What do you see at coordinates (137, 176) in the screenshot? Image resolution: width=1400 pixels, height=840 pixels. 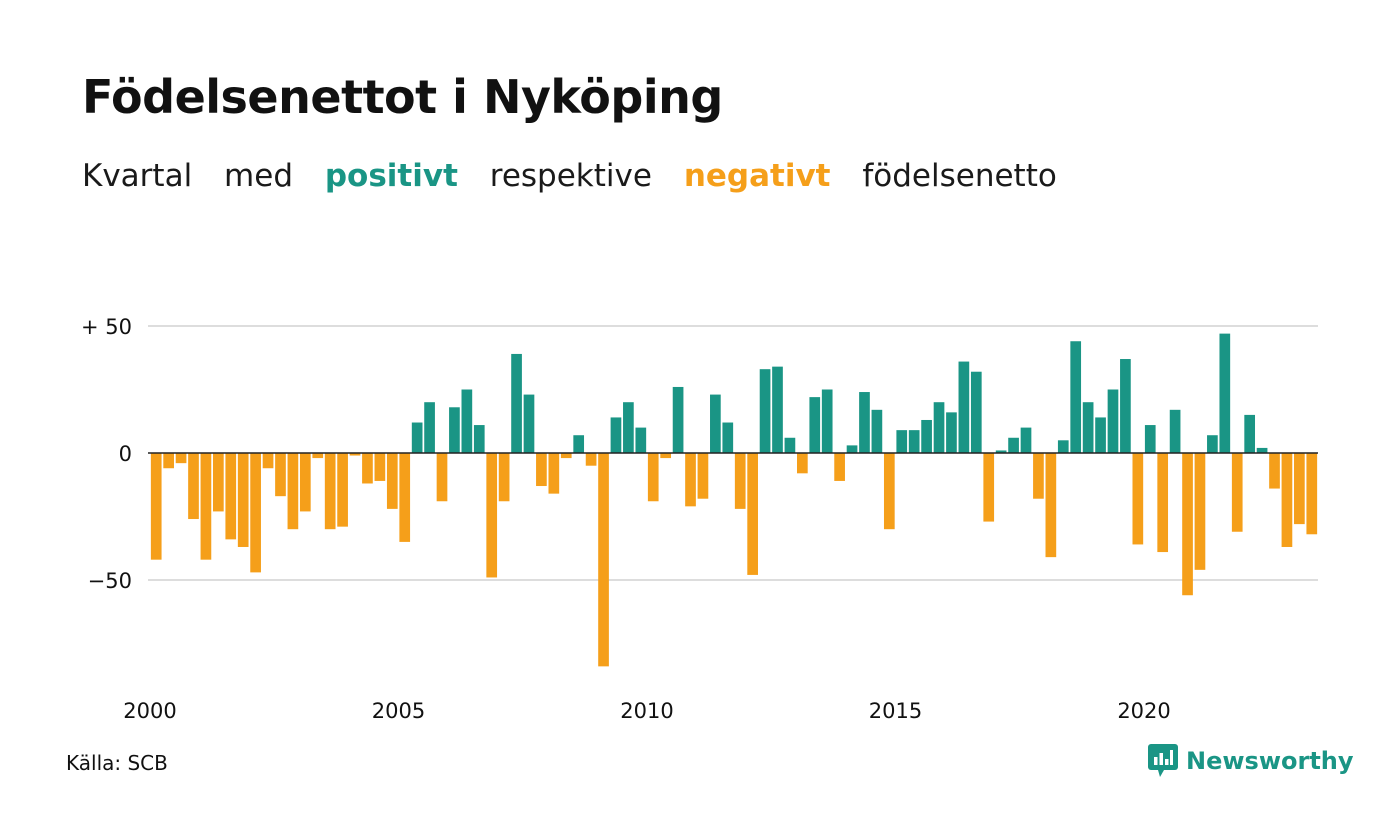 I see `subtitle-word: Kvartal` at bounding box center [137, 176].